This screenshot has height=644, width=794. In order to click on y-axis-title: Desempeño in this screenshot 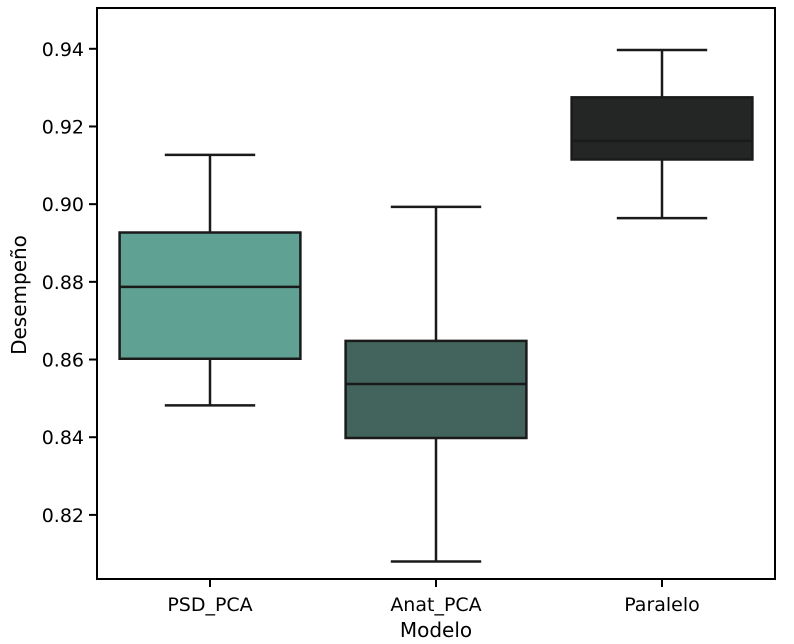, I will do `click(19, 295)`.